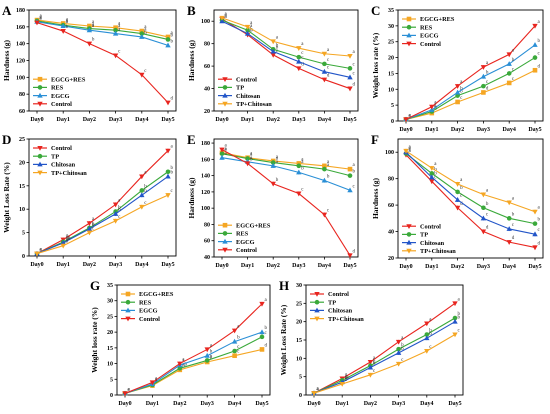  What do you see at coordinates (191, 139) in the screenshot?
I see `panel-label: E` at bounding box center [191, 139].